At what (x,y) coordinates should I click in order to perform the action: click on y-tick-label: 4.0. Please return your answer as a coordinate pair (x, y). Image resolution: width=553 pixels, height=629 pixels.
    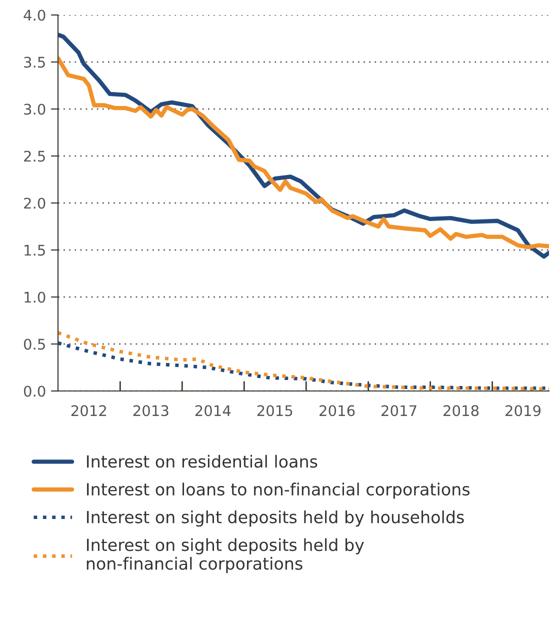
    Looking at the image, I should click on (35, 15).